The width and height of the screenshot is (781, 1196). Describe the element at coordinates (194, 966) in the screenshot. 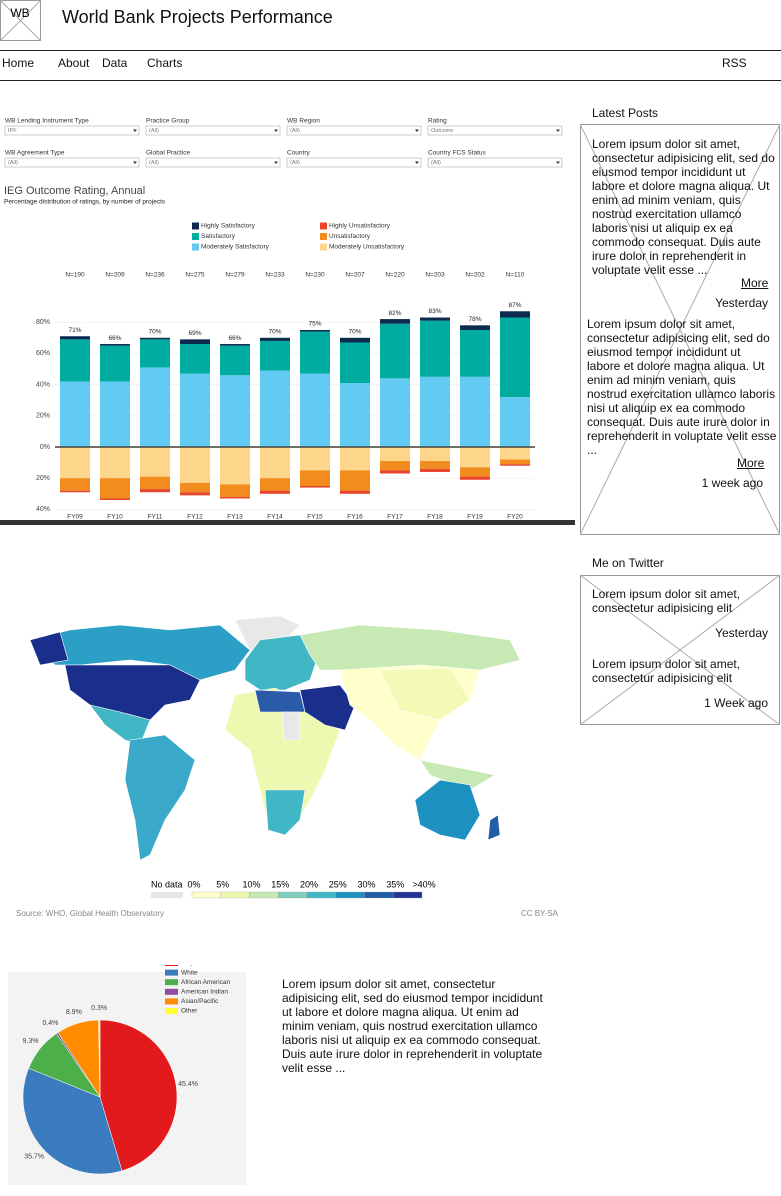

I see `legend-label: Hispanic` at that location.